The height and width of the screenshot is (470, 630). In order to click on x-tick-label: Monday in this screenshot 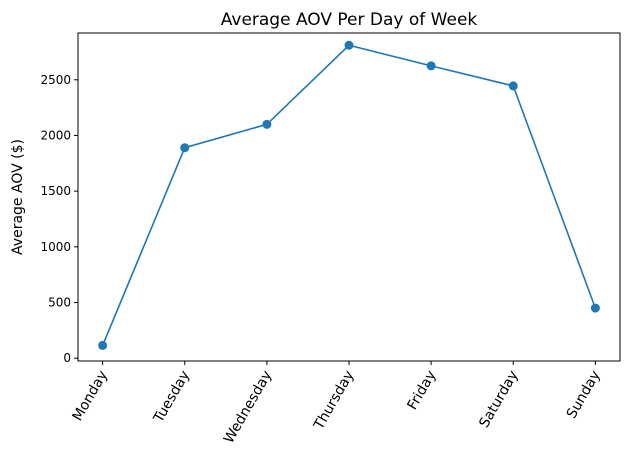, I will do `click(90, 396)`.